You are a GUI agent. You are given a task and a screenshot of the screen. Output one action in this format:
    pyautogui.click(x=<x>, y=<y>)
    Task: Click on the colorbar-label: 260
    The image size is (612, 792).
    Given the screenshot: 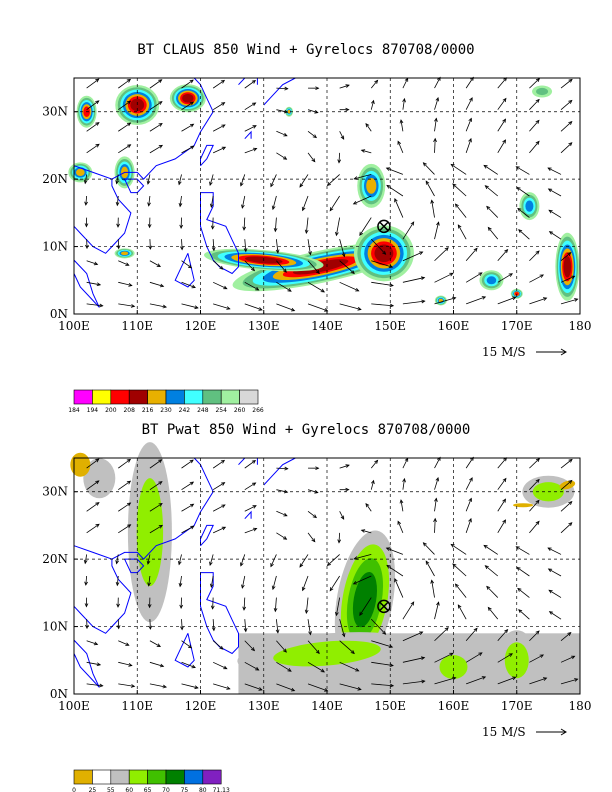 What is the action you would take?
    pyautogui.click(x=240, y=410)
    